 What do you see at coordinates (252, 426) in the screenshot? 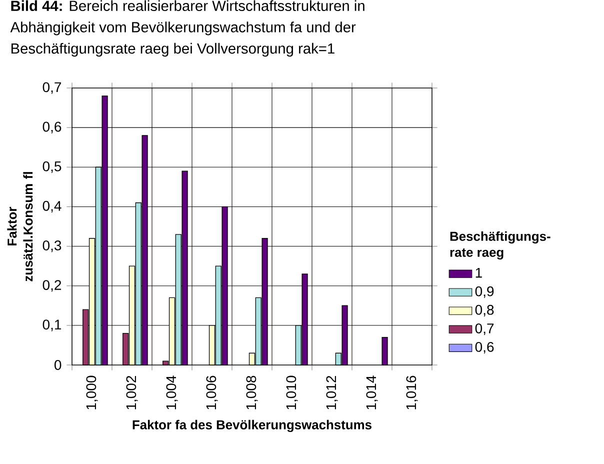
I see `x-axis-title: Faktor fa des Bevölkerungswachstums` at bounding box center [252, 426].